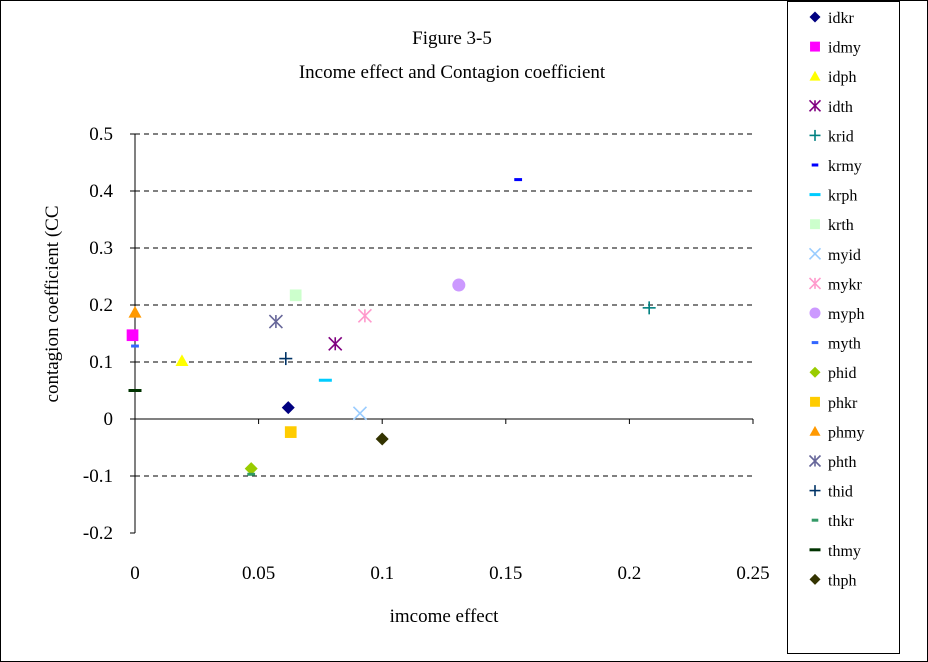  I want to click on y-tick-label: 0.3, so click(101, 248).